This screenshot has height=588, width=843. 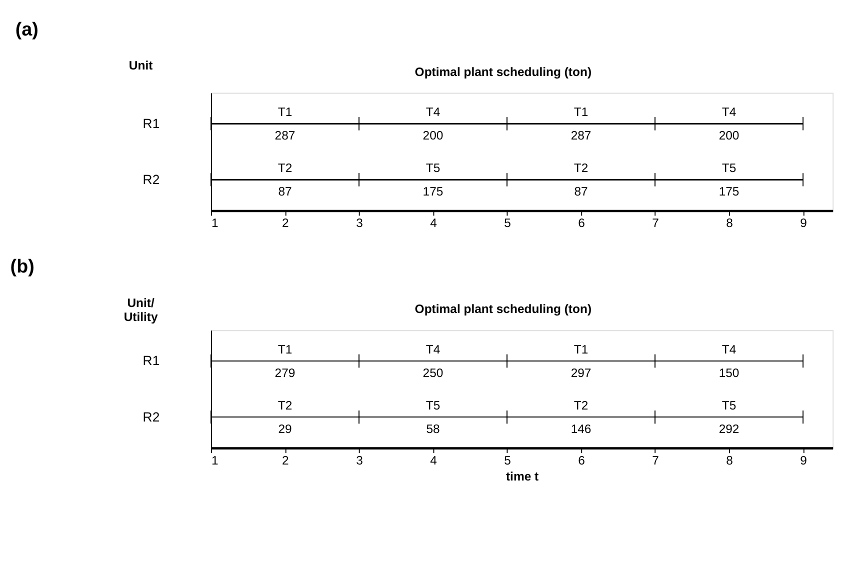 What do you see at coordinates (729, 429) in the screenshot?
I see `annotation: 292` at bounding box center [729, 429].